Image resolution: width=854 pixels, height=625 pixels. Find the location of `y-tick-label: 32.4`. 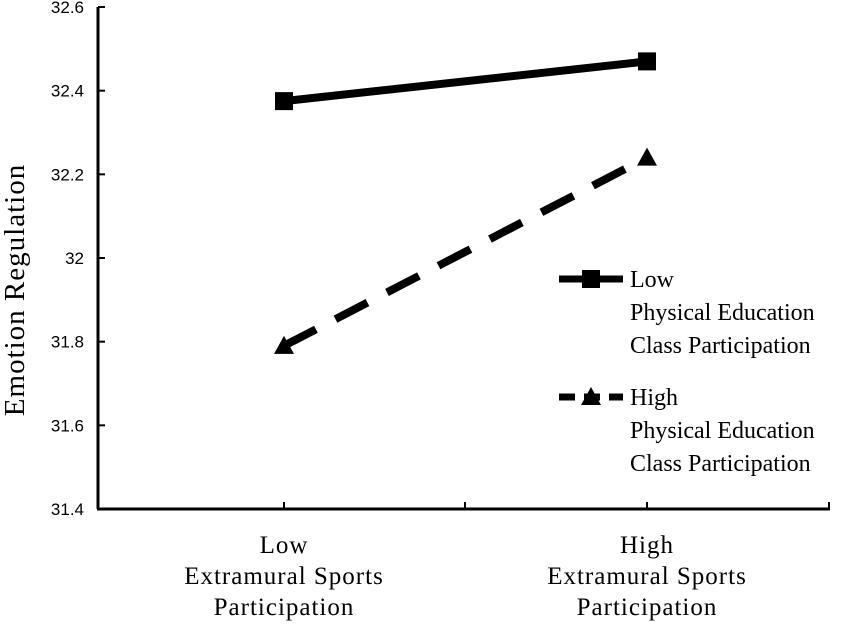

y-tick-label: 32.4 is located at coordinates (67, 91).